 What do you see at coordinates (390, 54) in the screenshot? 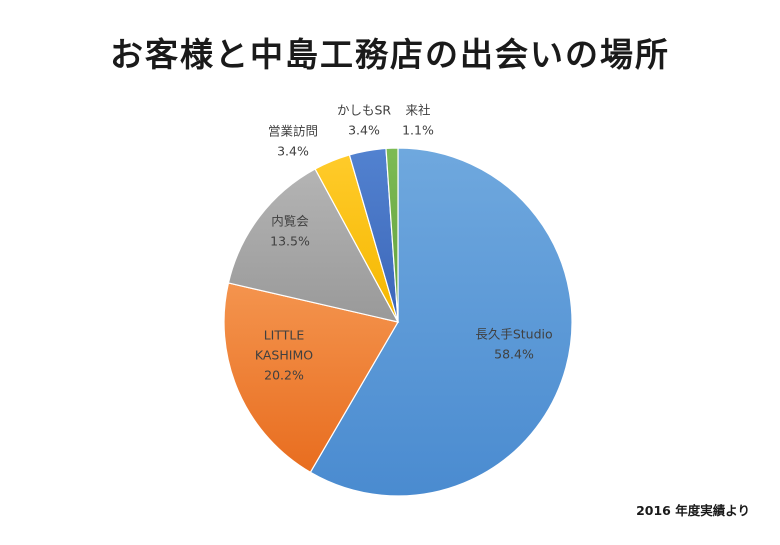
I see `chart-title: お客様と中島工務店の出会いの場所` at bounding box center [390, 54].